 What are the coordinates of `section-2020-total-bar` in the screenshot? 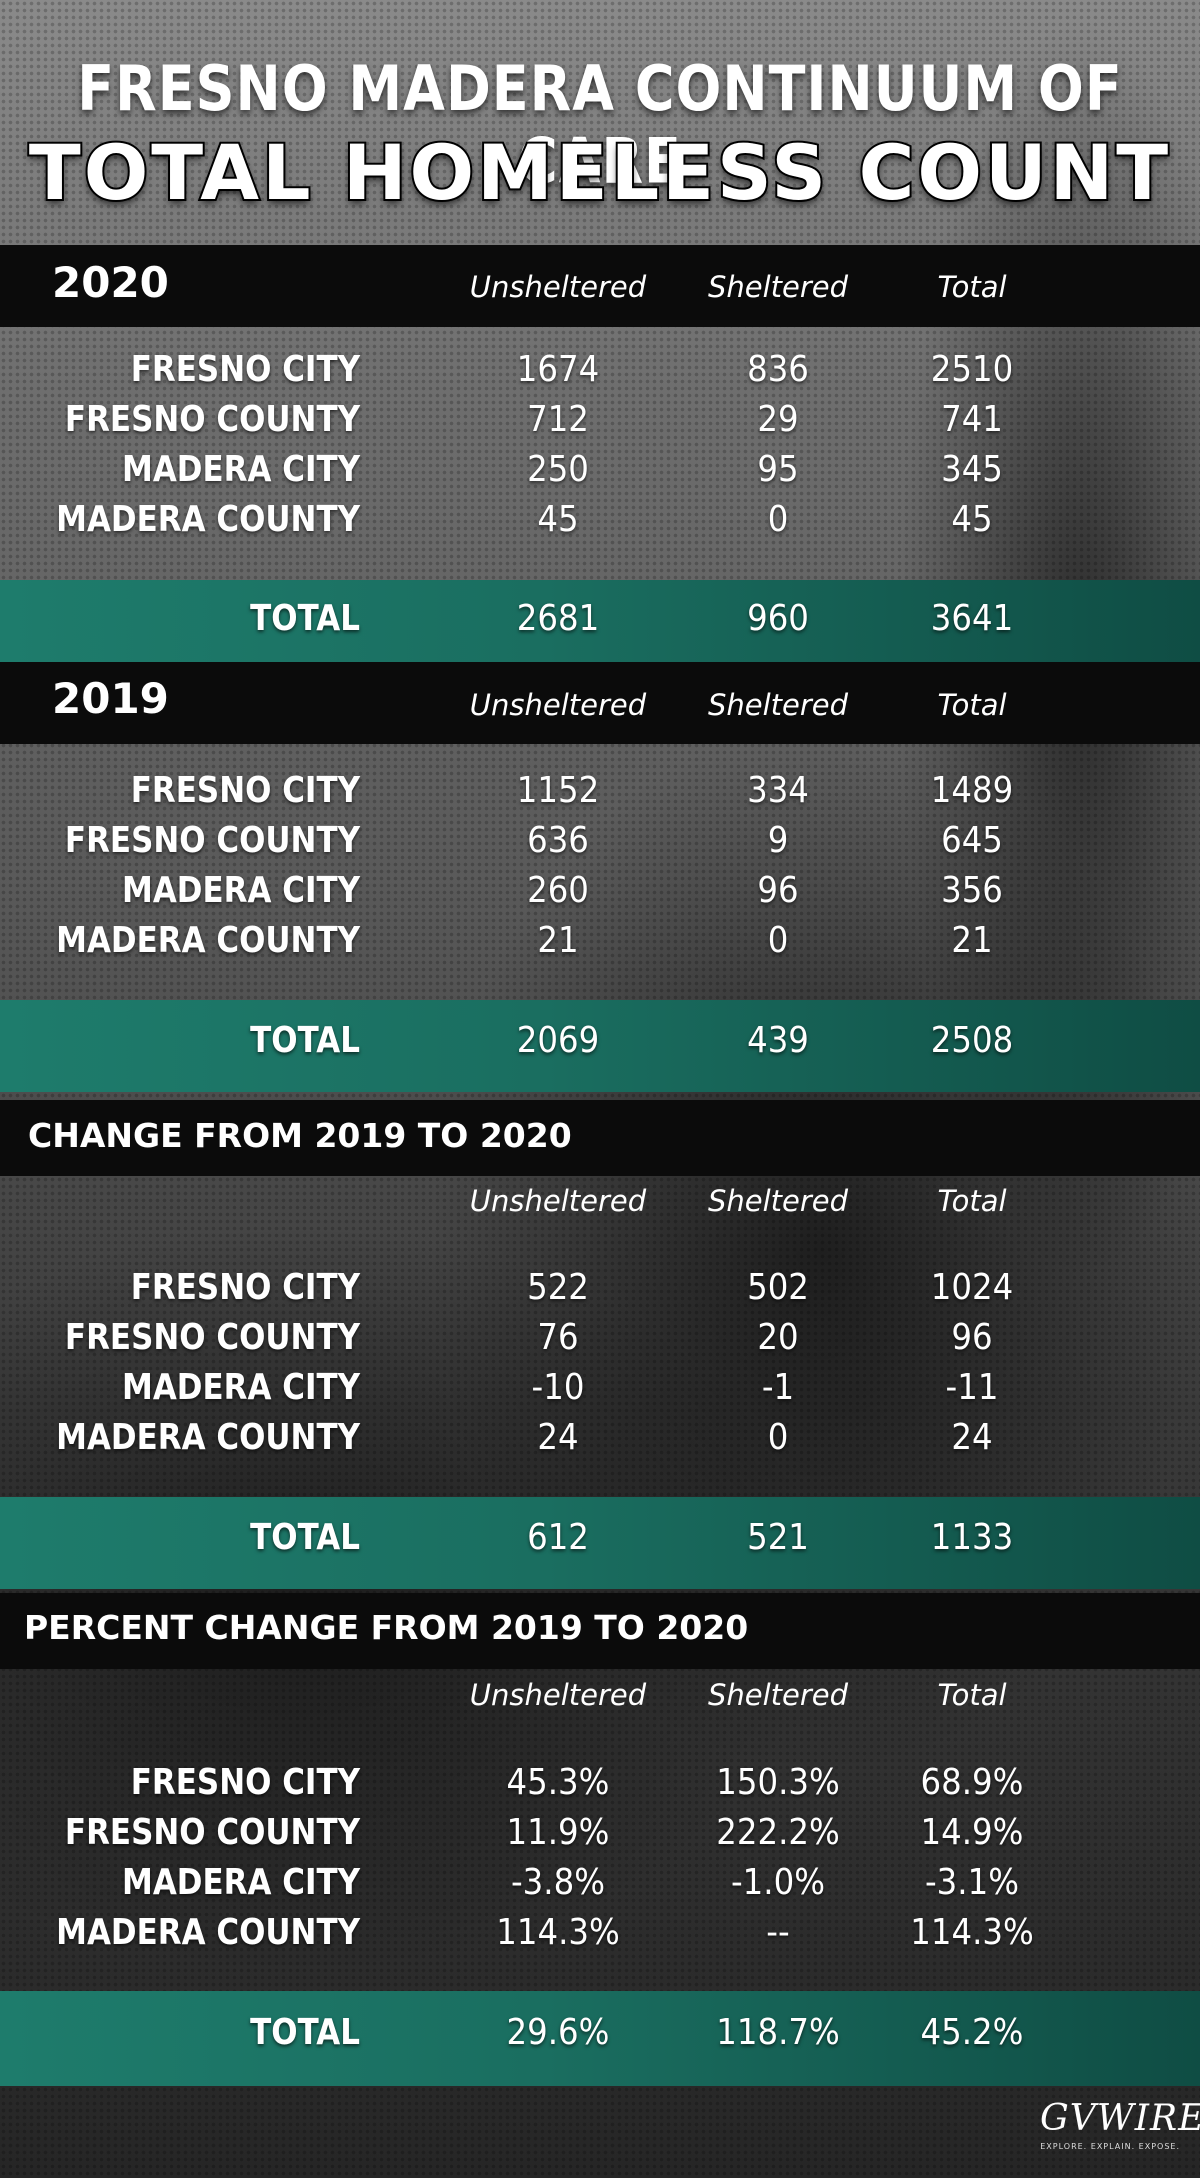 It's located at (600, 621).